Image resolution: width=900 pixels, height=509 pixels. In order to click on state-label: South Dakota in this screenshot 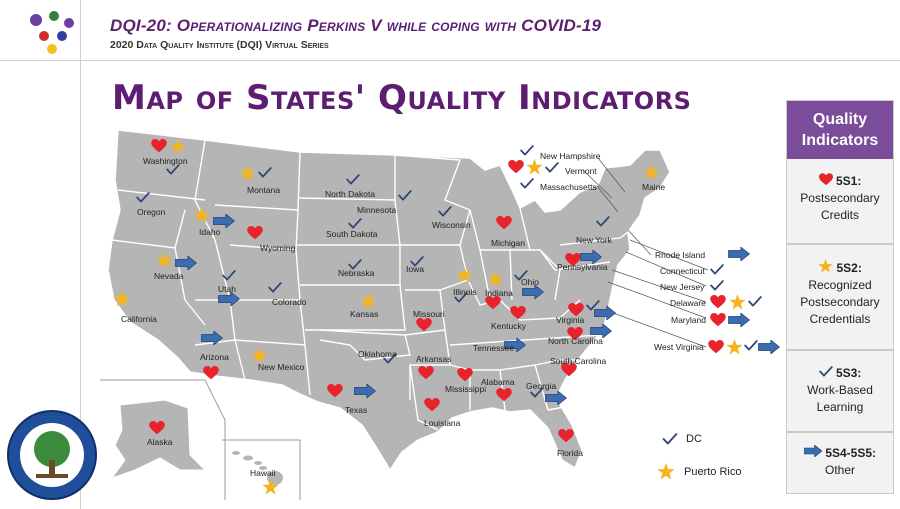, I will do `click(352, 234)`.